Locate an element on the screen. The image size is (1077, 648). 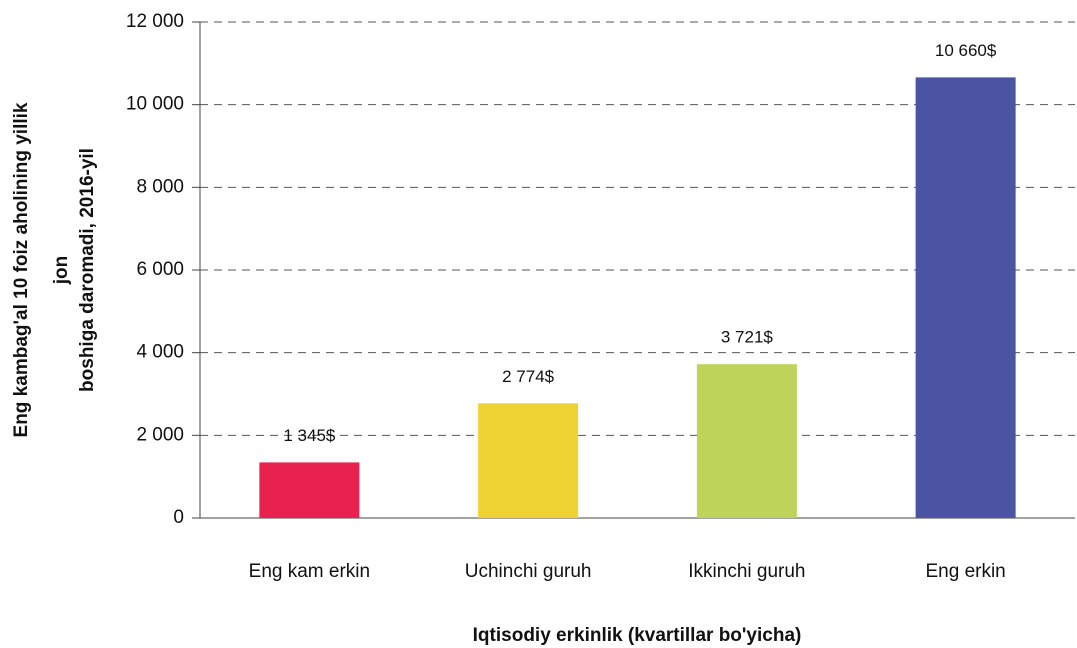
y-tick-label: 12 000 is located at coordinates (155, 21).